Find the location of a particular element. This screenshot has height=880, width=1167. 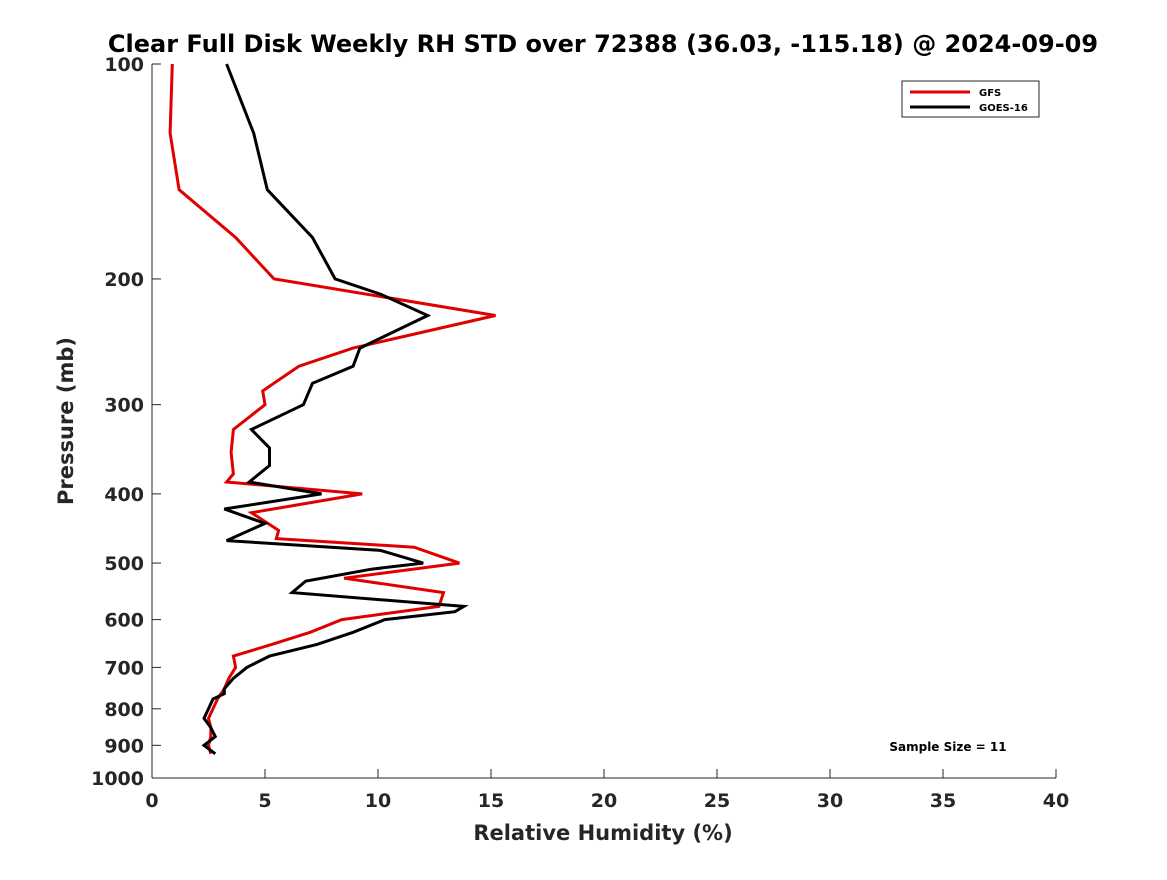

x-tick-label: 10 is located at coordinates (378, 801).